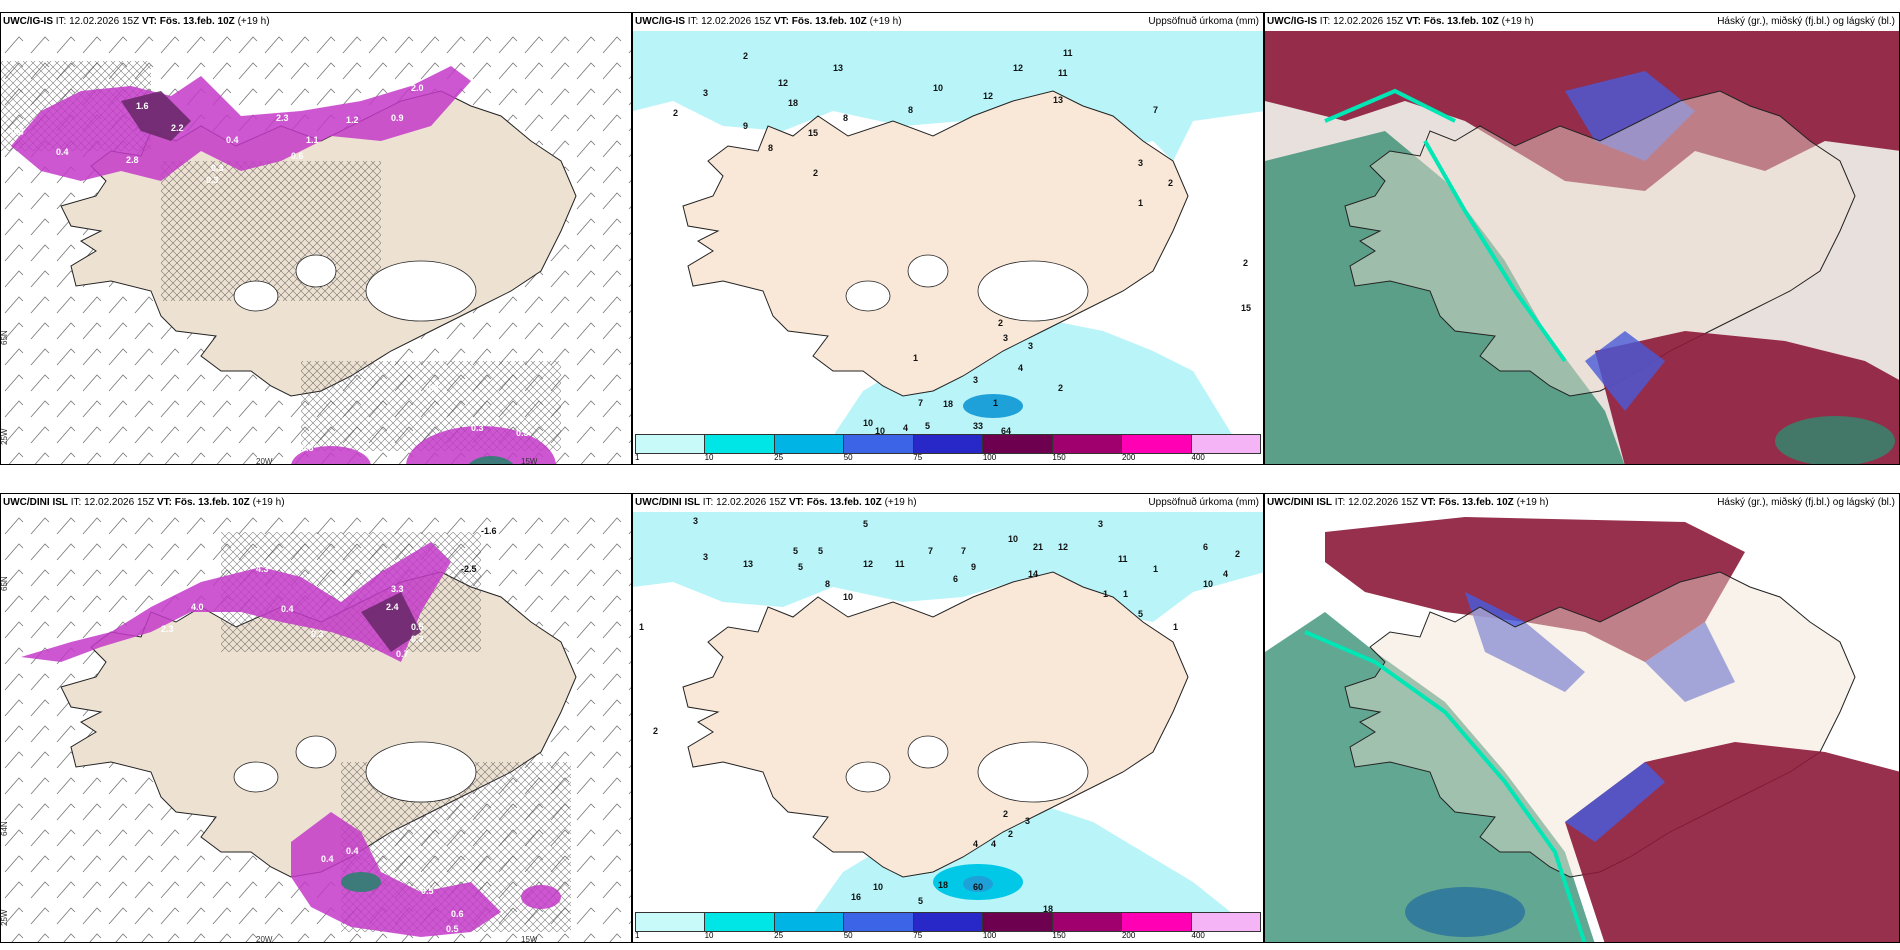 The width and height of the screenshot is (1900, 950). Describe the element at coordinates (827, 584) in the screenshot. I see `value-label: 8` at that location.